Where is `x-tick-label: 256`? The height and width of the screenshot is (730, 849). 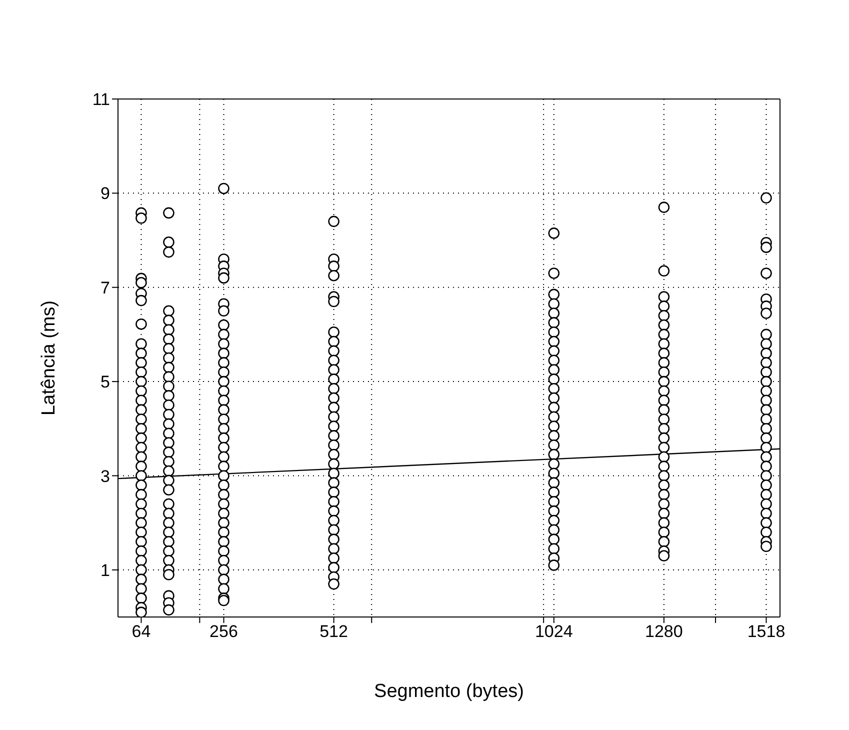 x-tick-label: 256 is located at coordinates (224, 632).